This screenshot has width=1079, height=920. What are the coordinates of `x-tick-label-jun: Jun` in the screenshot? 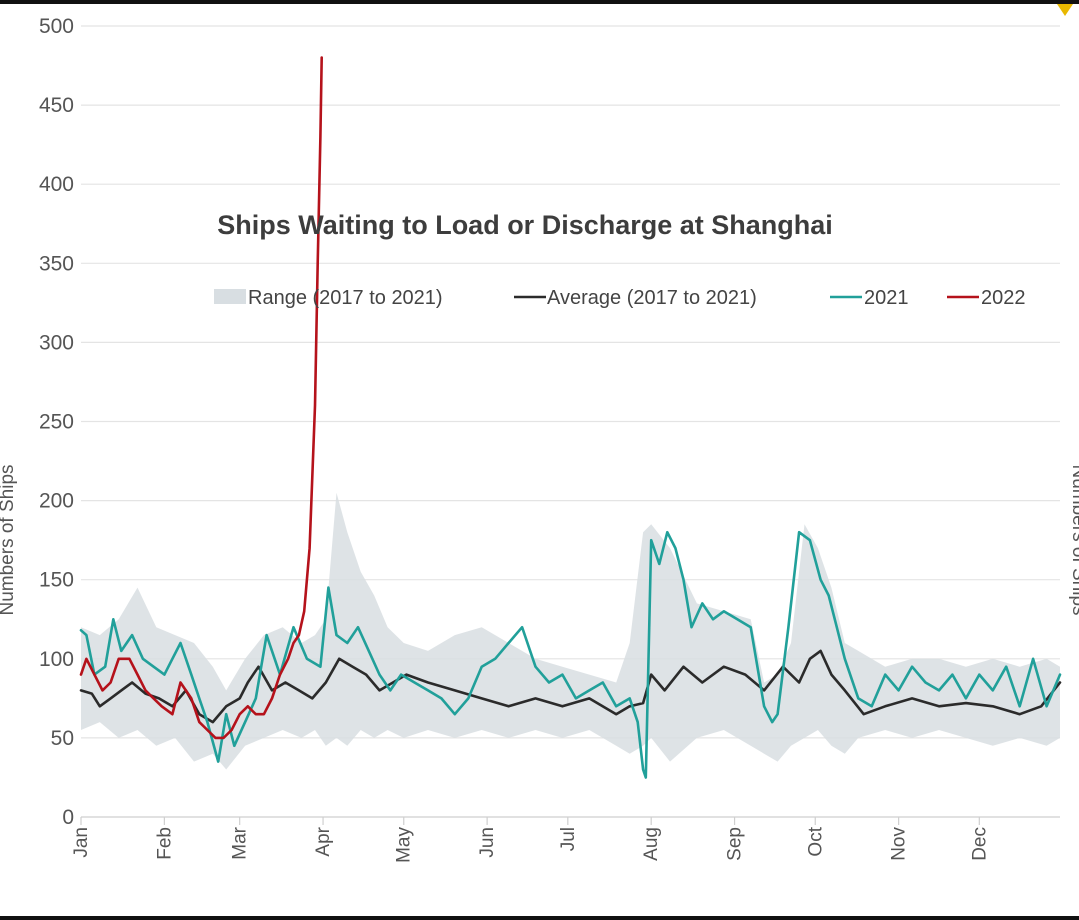 It's located at (487, 842).